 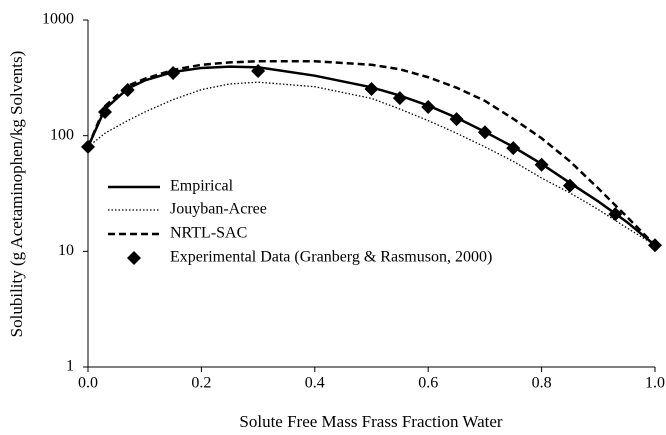 What do you see at coordinates (428, 383) in the screenshot?
I see `x-tick-label: 0.6` at bounding box center [428, 383].